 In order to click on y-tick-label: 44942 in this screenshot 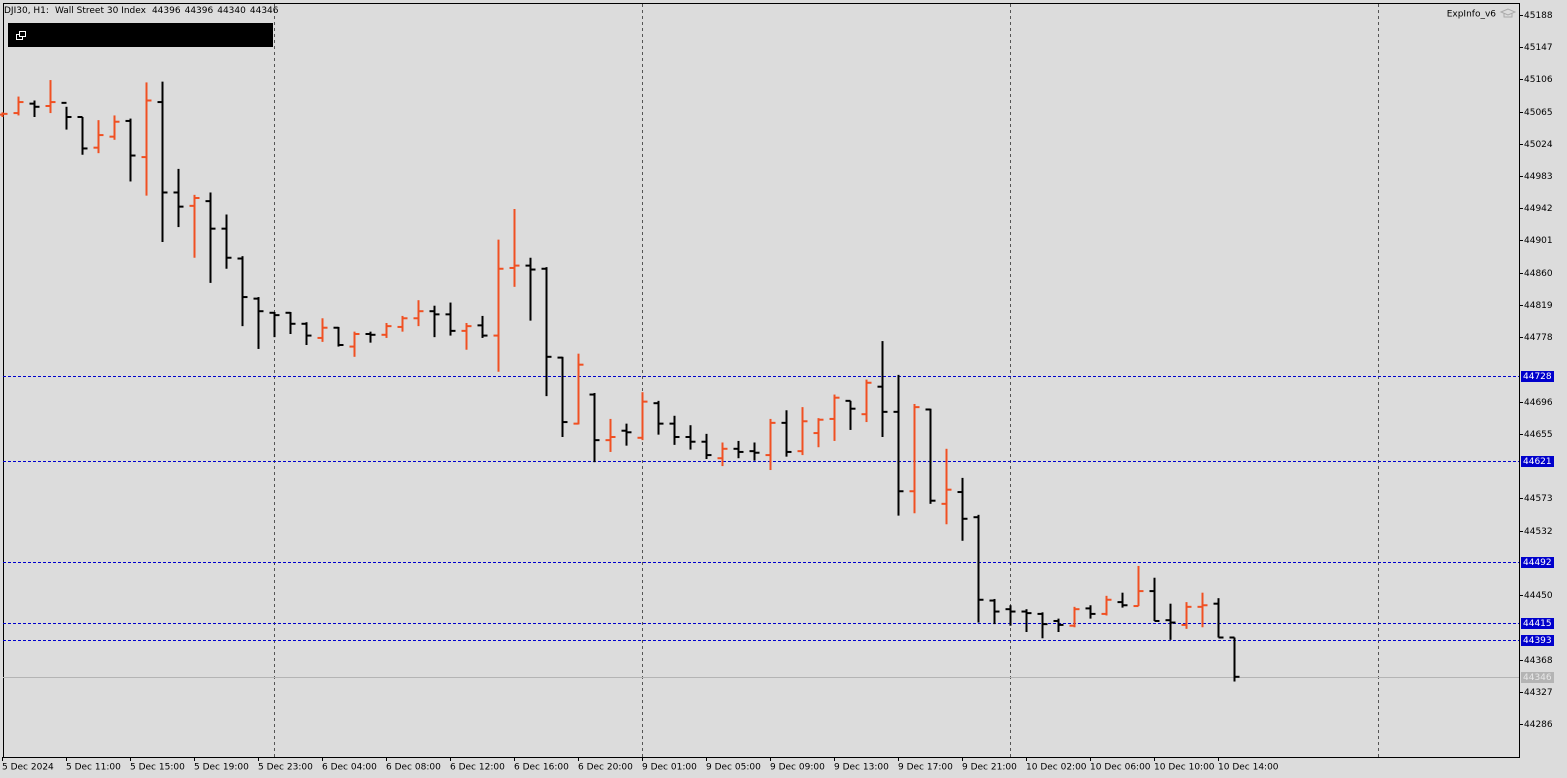, I will do `click(1538, 209)`.